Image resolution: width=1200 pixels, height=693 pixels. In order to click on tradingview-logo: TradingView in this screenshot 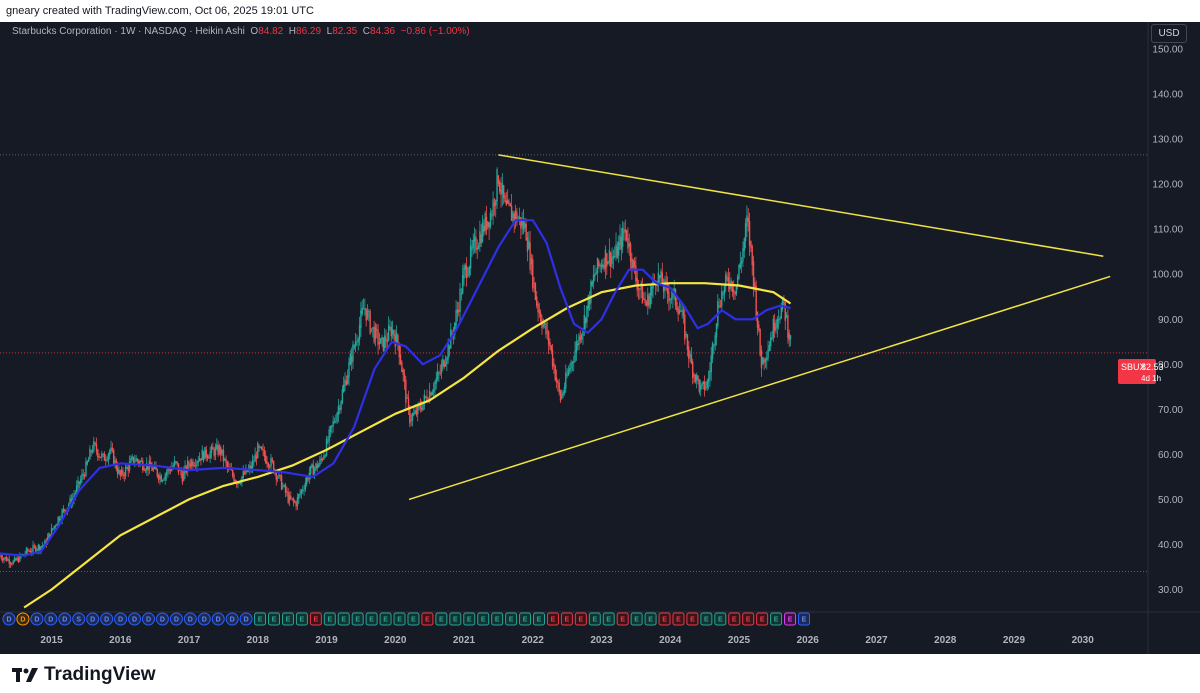, I will do `click(84, 675)`.